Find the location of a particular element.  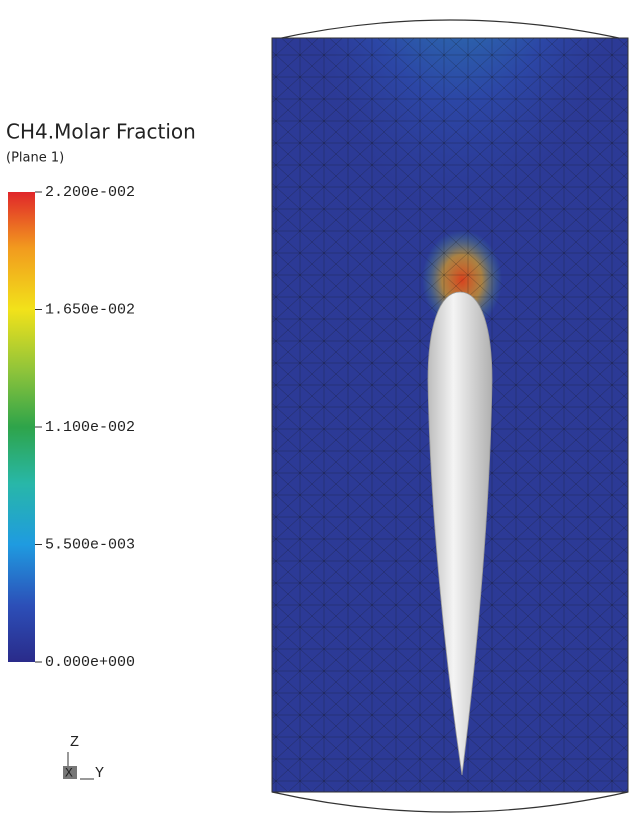

triad-z: Z is located at coordinates (74, 742).